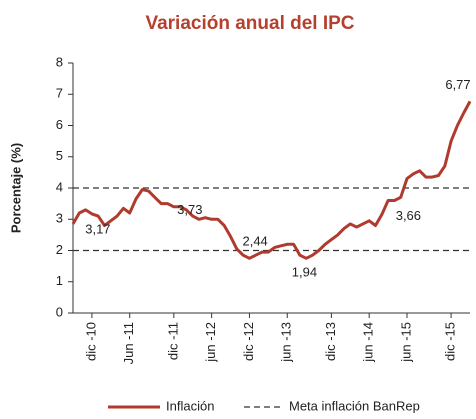 This screenshot has height=419, width=476. What do you see at coordinates (304, 272) in the screenshot?
I see `annotation: 1,94` at bounding box center [304, 272].